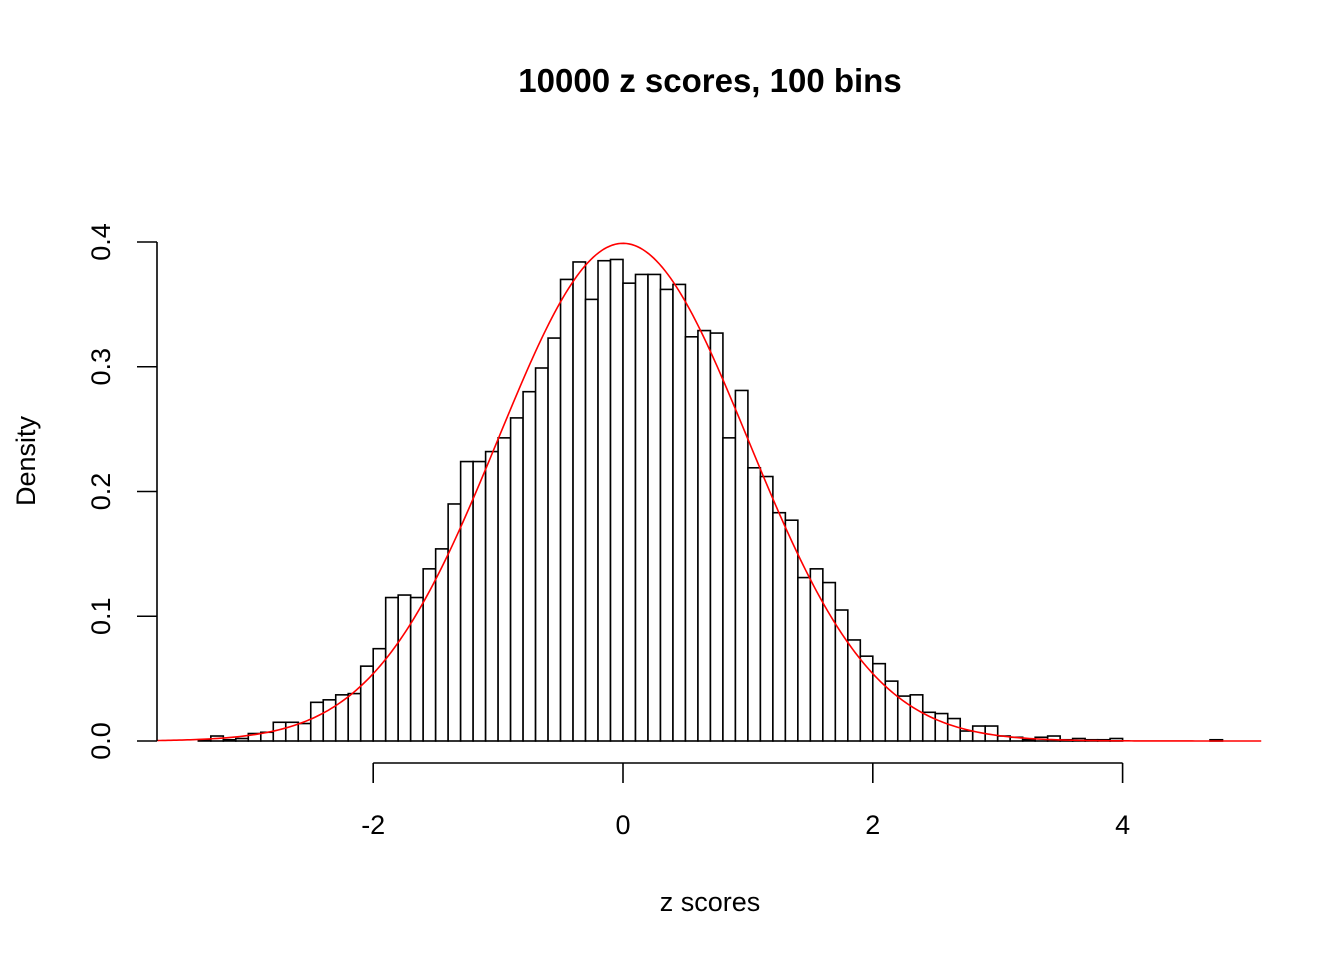 This screenshot has width=1344, height=960. Describe the element at coordinates (872, 825) in the screenshot. I see `x-tick-label: 2` at that location.